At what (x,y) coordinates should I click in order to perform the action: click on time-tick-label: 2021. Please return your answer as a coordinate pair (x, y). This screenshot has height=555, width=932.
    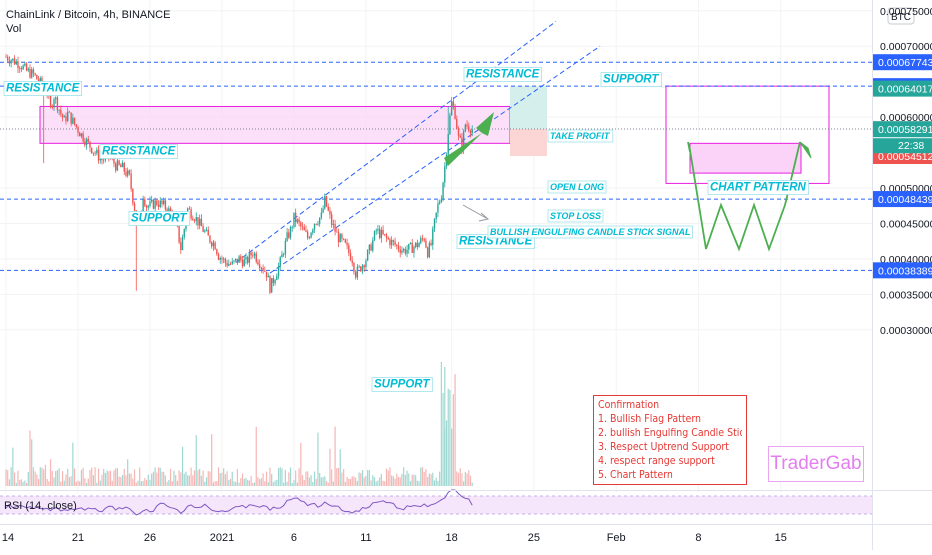
    Looking at the image, I should click on (222, 538).